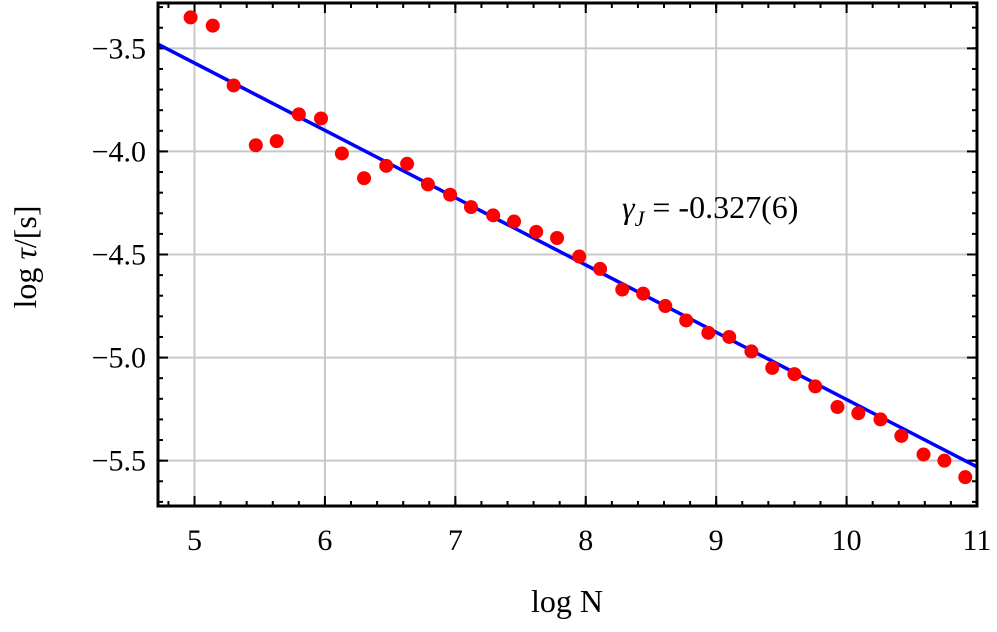  I want to click on x-tick-label: 8, so click(585, 540).